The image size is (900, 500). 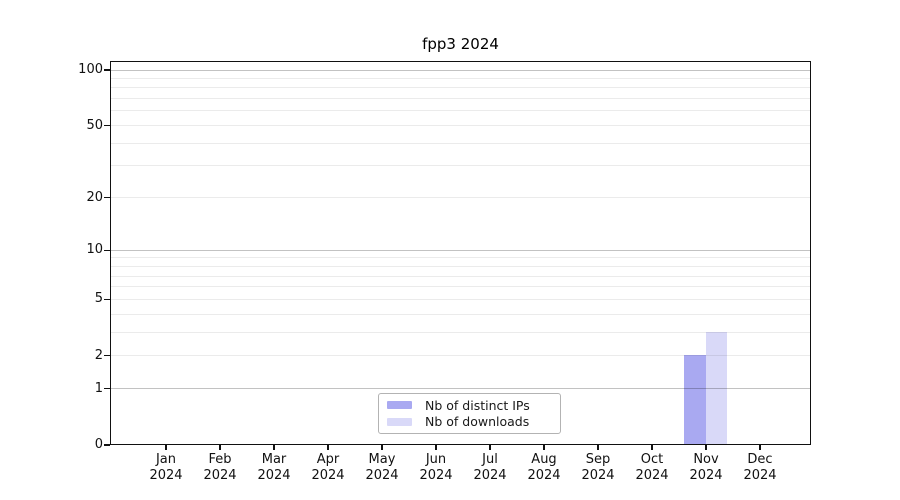 I want to click on y-tick-label: 2, so click(x=98, y=355).